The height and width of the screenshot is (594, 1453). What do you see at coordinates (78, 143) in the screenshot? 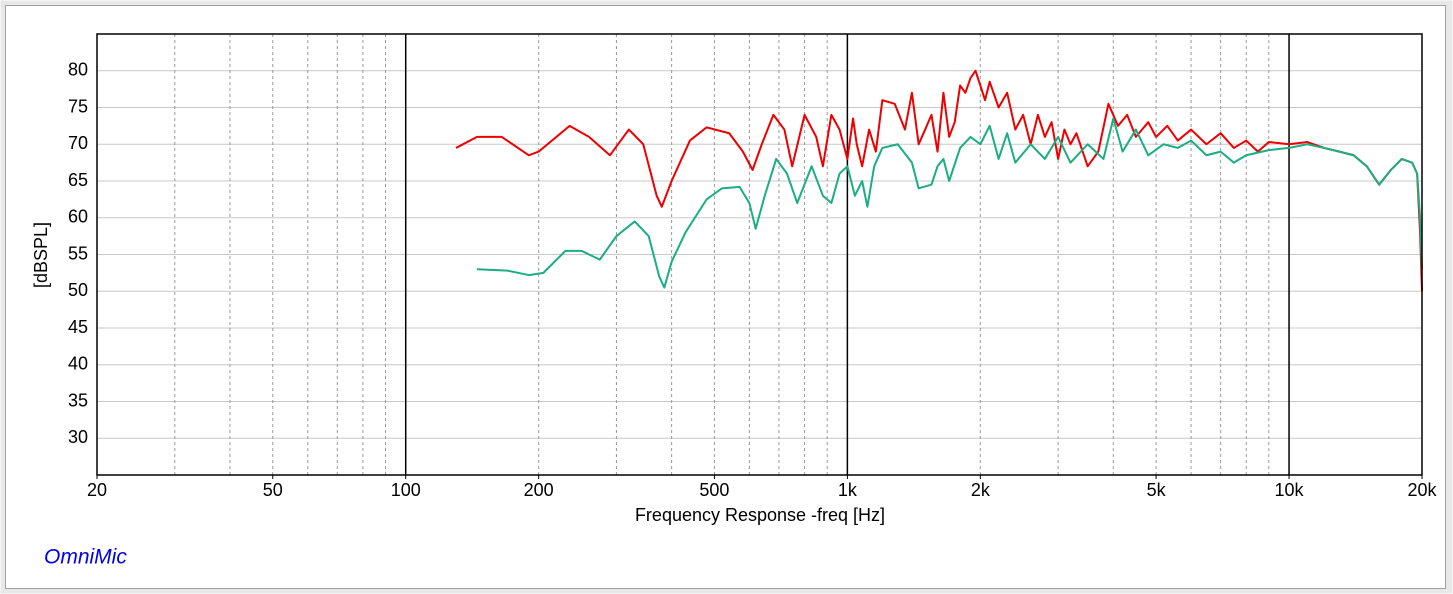
I see `y-tick-label: 70` at bounding box center [78, 143].